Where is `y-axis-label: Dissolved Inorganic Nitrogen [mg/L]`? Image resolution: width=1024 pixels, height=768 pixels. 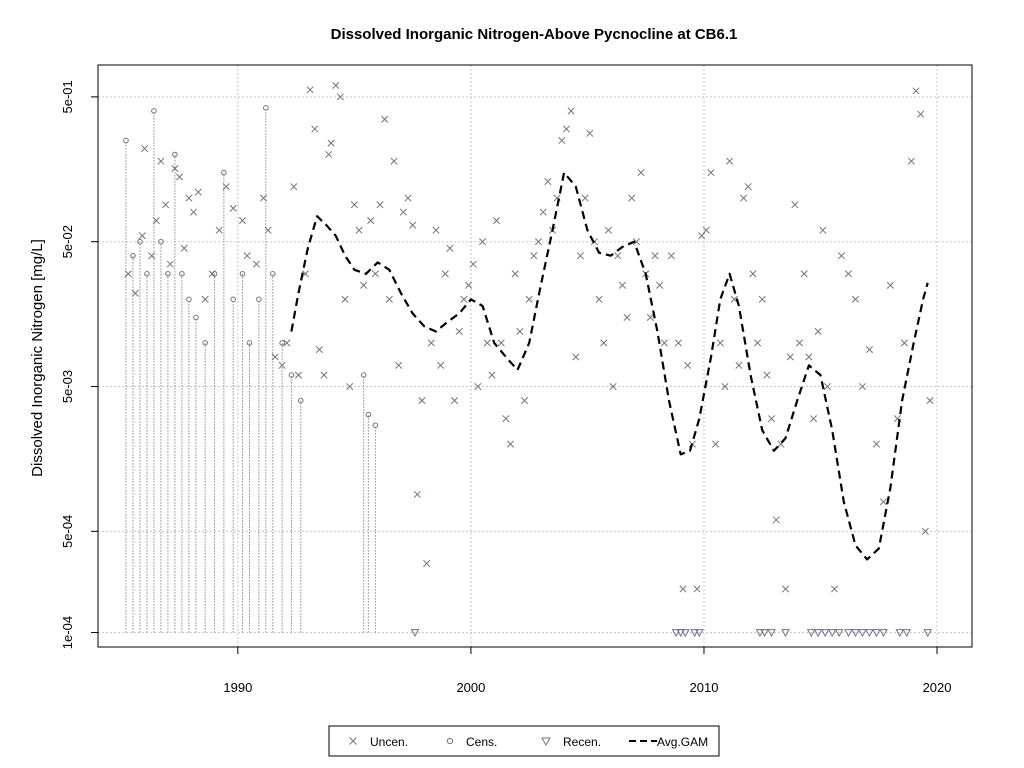 y-axis-label: Dissolved Inorganic Nitrogen [mg/L] is located at coordinates (37, 358).